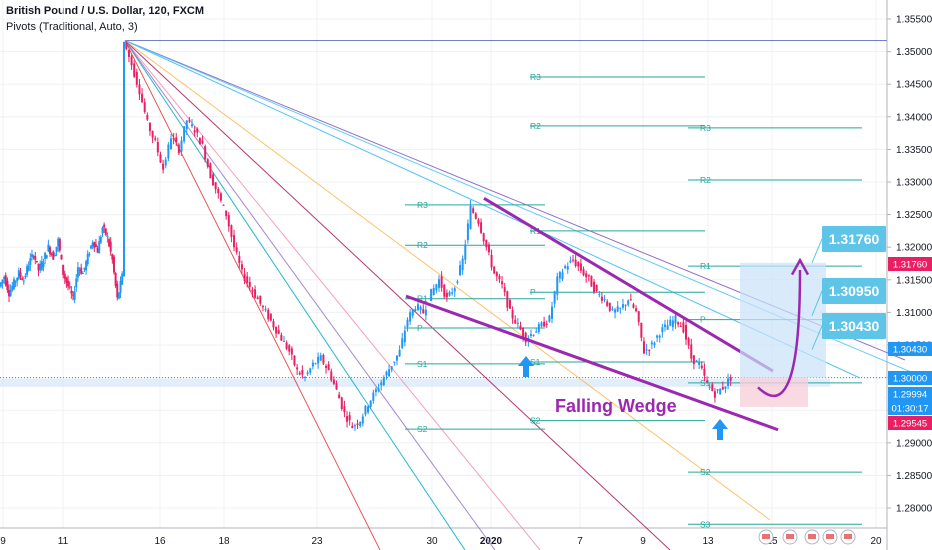 Image resolution: width=932 pixels, height=550 pixels. I want to click on price-badge-label: 1.29545, so click(910, 424).